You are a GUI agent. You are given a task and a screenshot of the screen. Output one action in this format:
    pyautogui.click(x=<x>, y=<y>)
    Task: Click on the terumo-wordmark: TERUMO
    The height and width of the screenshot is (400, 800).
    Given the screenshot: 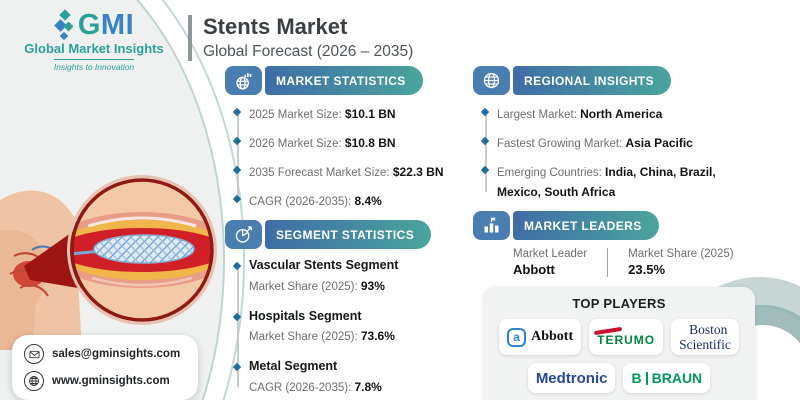 What is the action you would take?
    pyautogui.click(x=626, y=337)
    